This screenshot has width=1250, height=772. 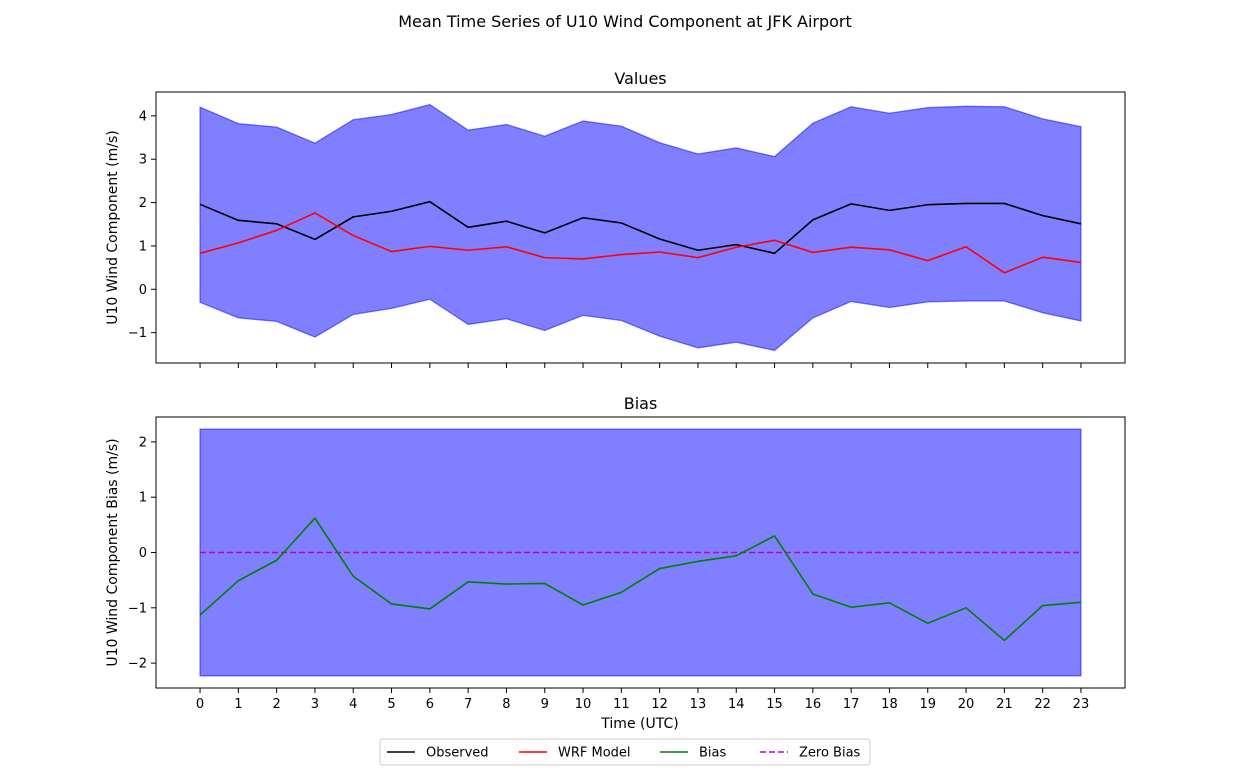 What do you see at coordinates (583, 704) in the screenshot?
I see `x-tick-label: 10` at bounding box center [583, 704].